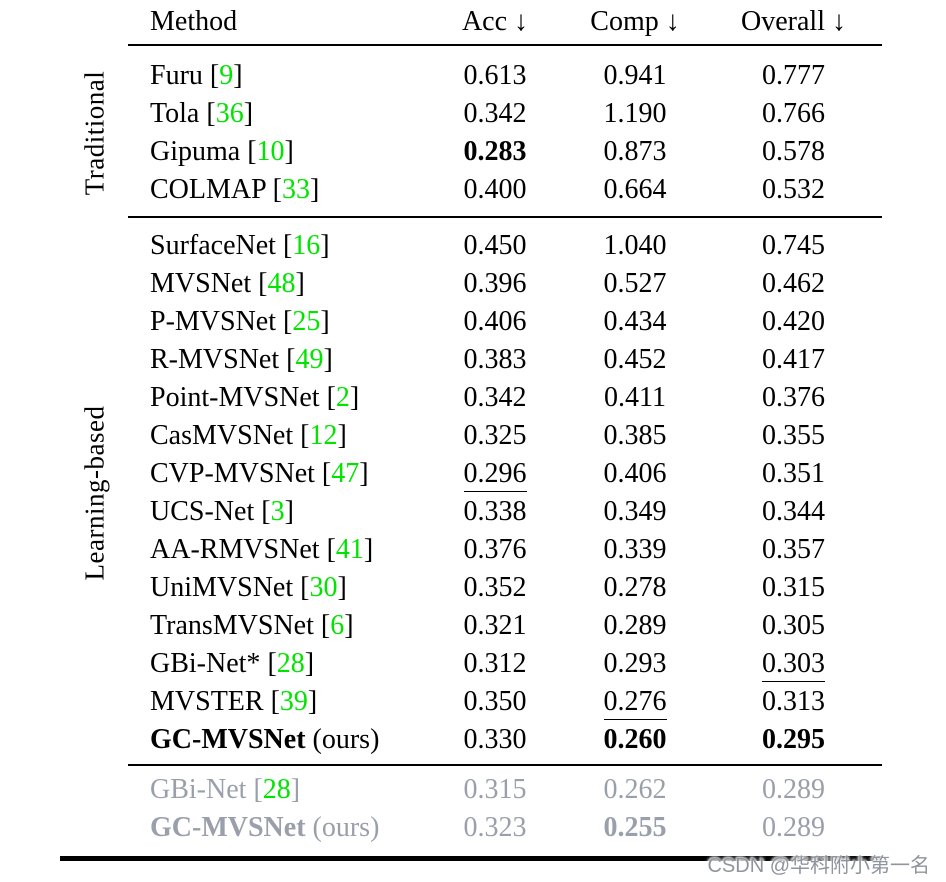  Describe the element at coordinates (793, 473) in the screenshot. I see `overall-value: 0.351` at that location.